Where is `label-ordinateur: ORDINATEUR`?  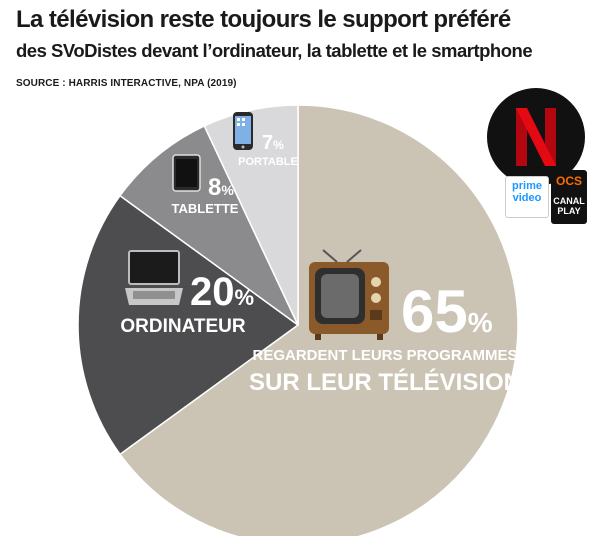
label-ordinateur: ORDINATEUR is located at coordinates (183, 326).